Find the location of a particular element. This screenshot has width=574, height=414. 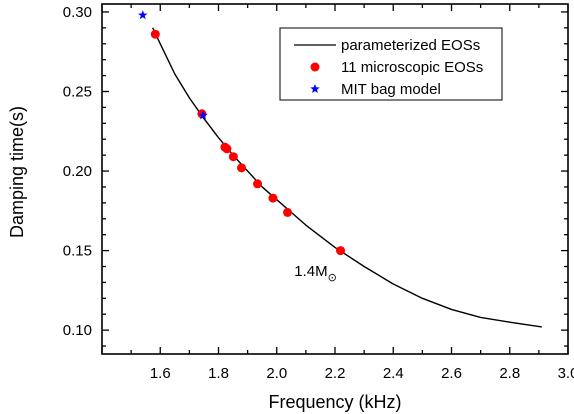

annotation-label: 1.4M is located at coordinates (310, 271).